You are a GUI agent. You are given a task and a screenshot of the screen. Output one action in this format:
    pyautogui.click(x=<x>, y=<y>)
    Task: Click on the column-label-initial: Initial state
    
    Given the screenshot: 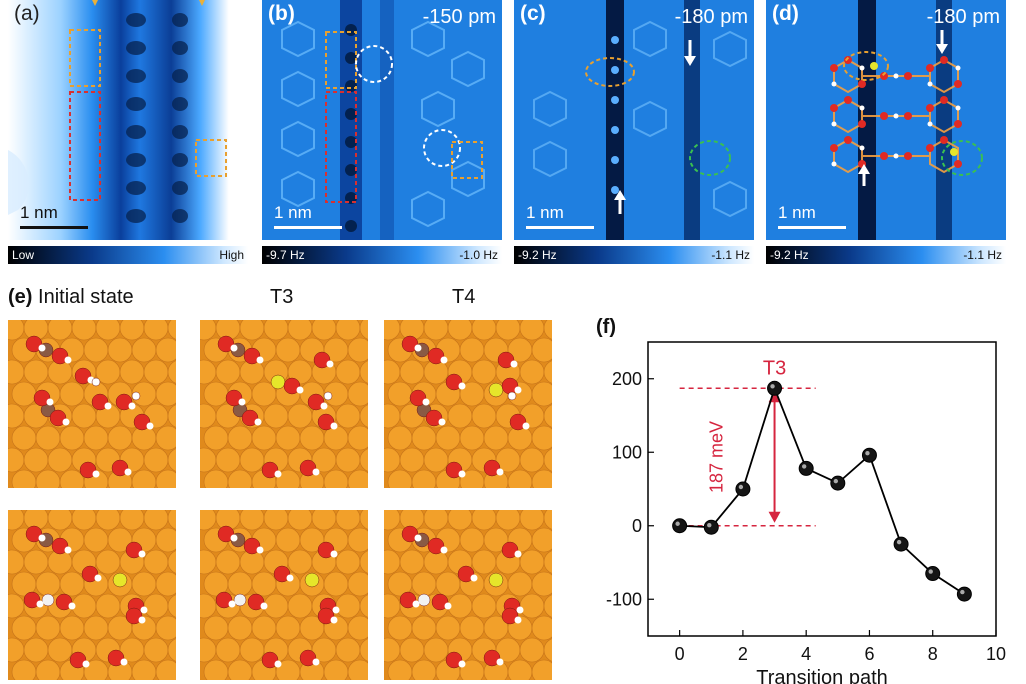 What is the action you would take?
    pyautogui.click(x=86, y=297)
    